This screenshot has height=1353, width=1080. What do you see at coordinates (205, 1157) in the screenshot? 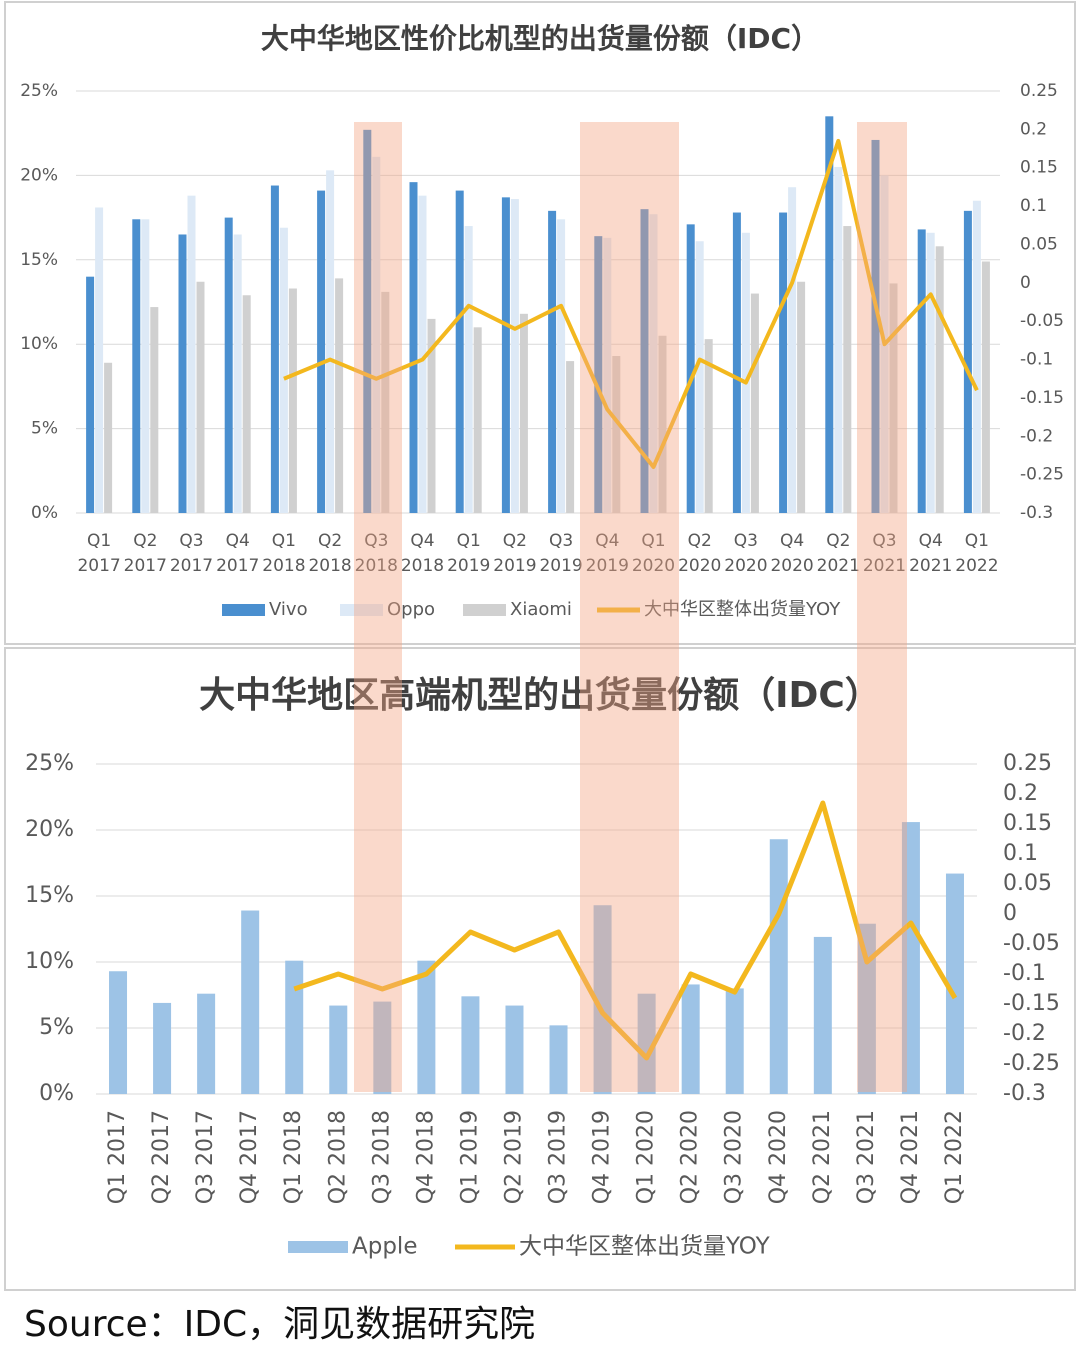
I see `x-tick-label: Q3 2017` at bounding box center [205, 1157].